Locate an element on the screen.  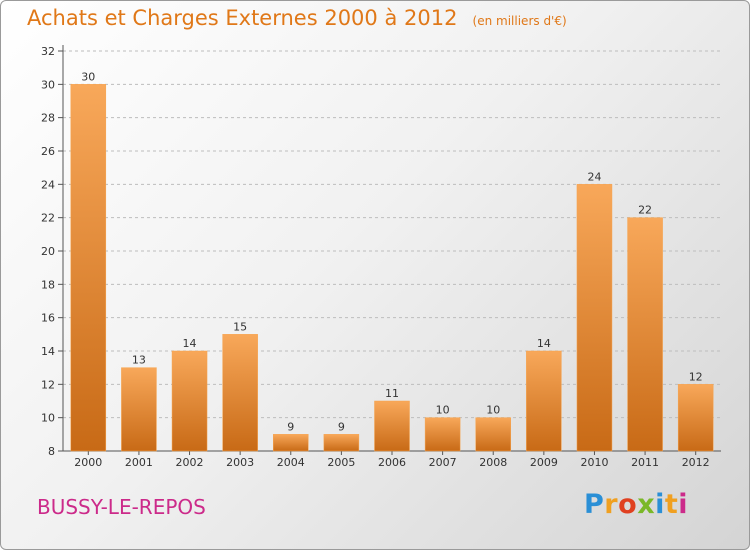
bar-2005 is located at coordinates (341, 443).